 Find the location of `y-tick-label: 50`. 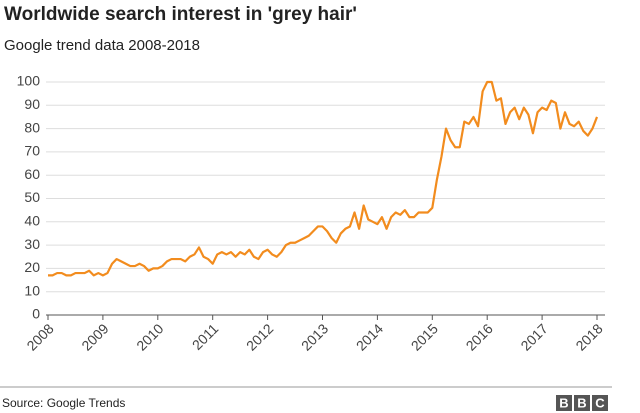

y-tick-label: 50 is located at coordinates (32, 197).